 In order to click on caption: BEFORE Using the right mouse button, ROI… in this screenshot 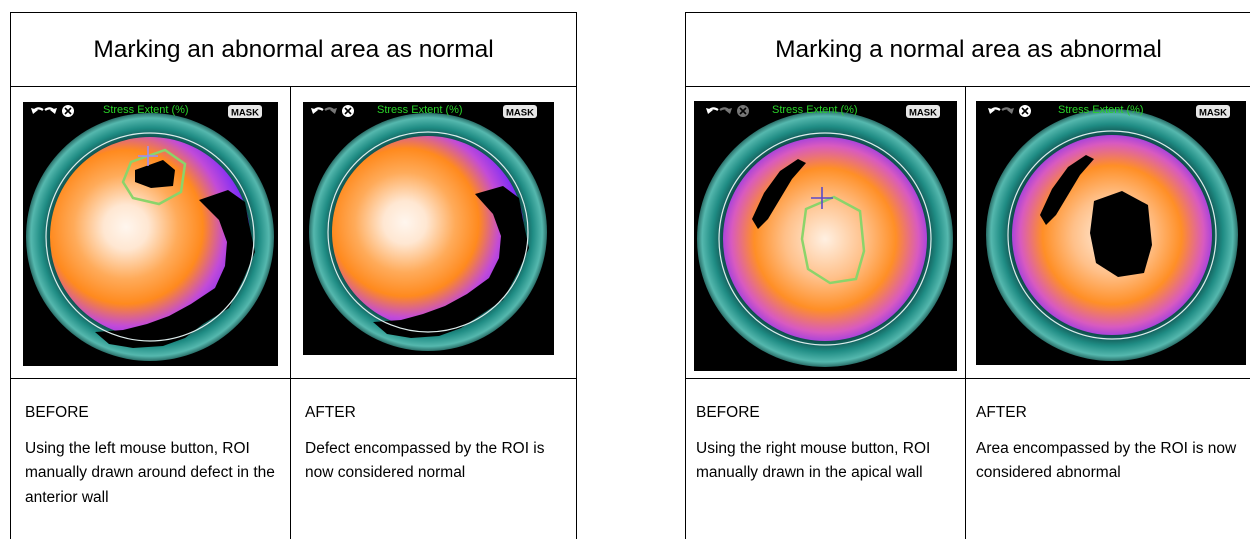, I will do `click(825, 432)`.